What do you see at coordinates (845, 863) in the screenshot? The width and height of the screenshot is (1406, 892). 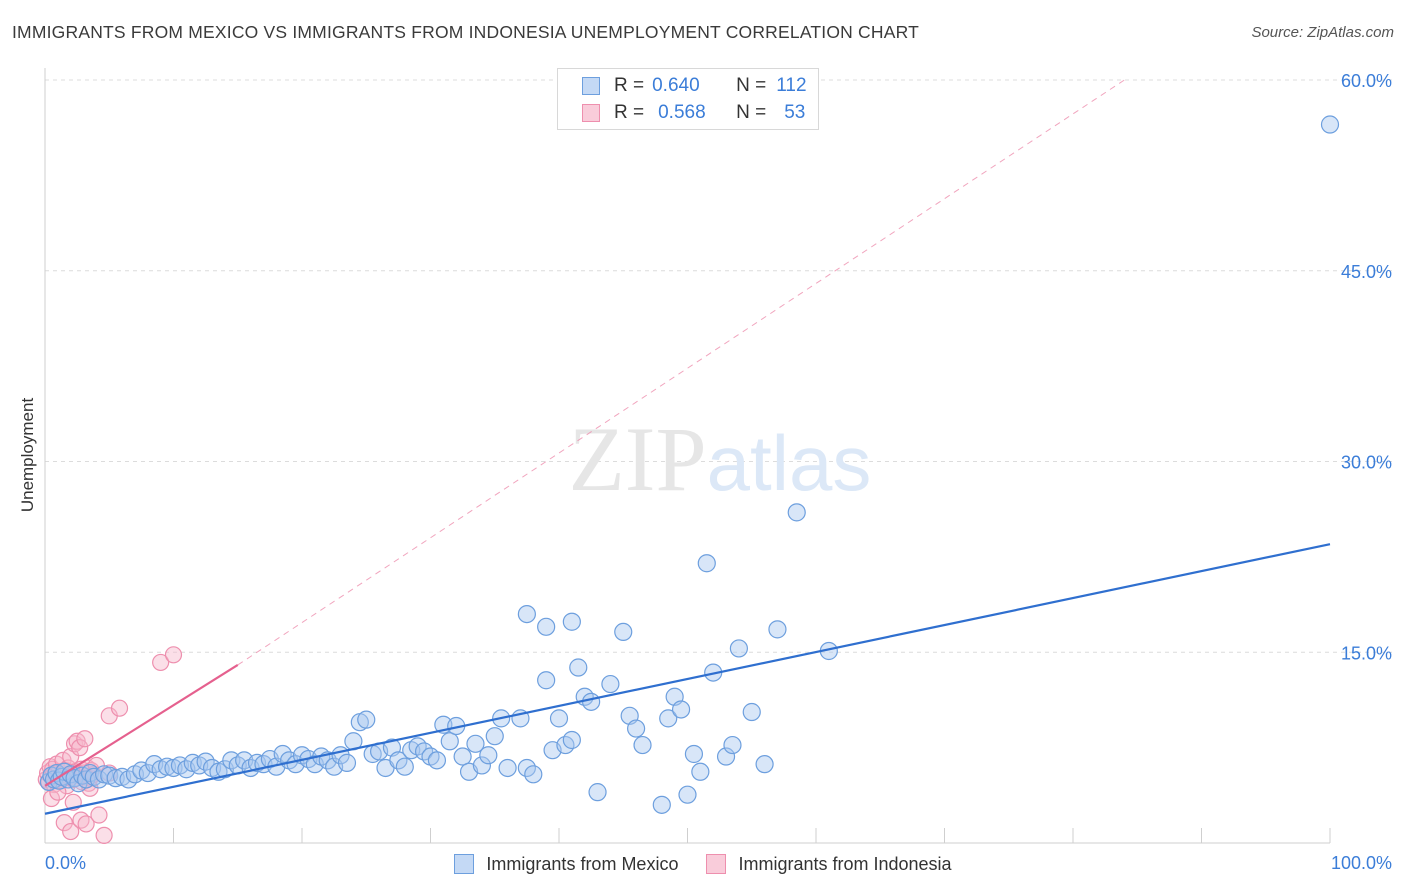 I see `indonesia-legend-label: Immigrants from Indonesia` at bounding box center [845, 863].